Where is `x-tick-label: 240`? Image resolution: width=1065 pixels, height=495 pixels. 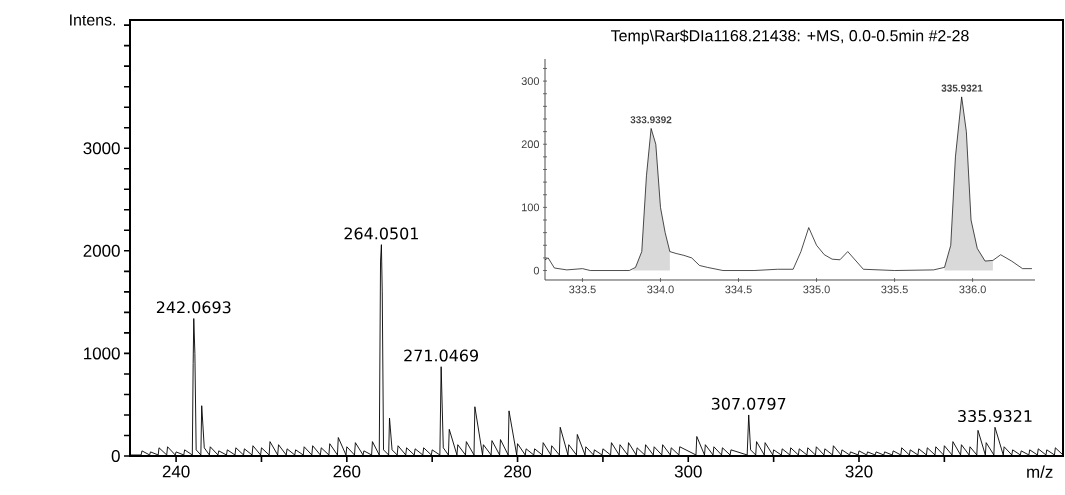 x-tick-label: 240 is located at coordinates (176, 471).